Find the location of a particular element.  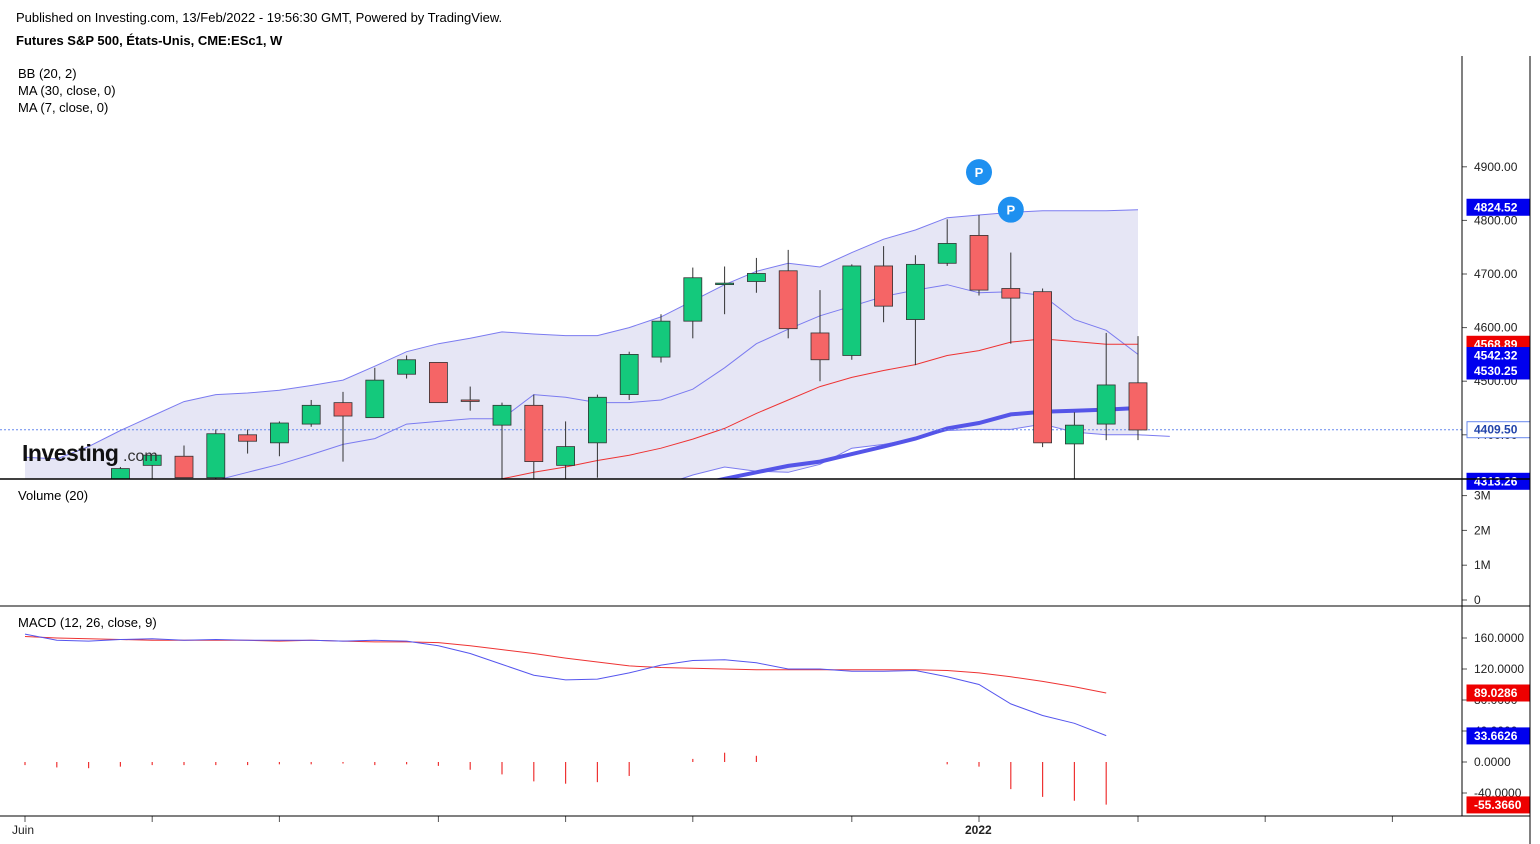

y-tick-label: 0 is located at coordinates (1477, 600).